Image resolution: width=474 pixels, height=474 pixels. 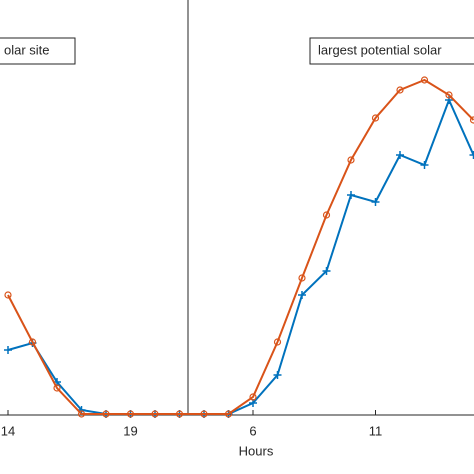 I want to click on x-tick-label: 19, so click(x=130, y=430).